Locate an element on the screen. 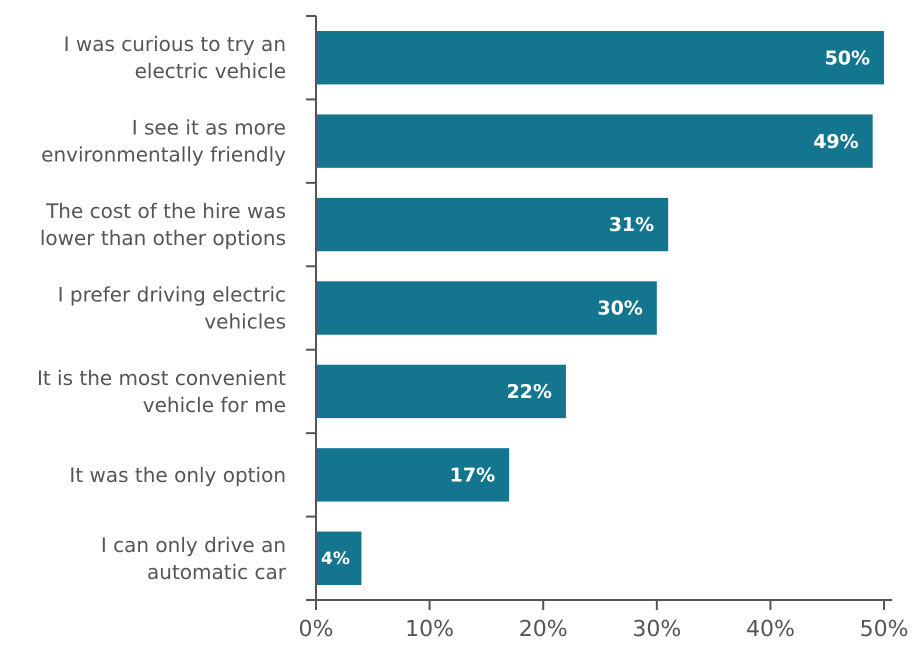  x-tick-label: 50% is located at coordinates (884, 629).